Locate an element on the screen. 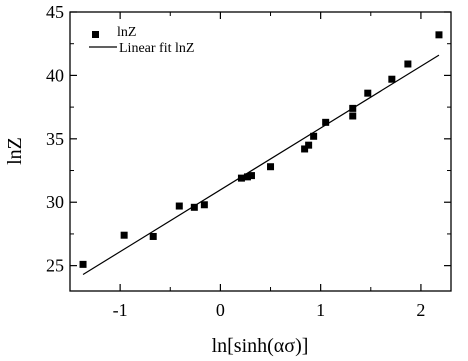 The height and width of the screenshot is (361, 468). y-tick-label: 25 is located at coordinates (55, 266).